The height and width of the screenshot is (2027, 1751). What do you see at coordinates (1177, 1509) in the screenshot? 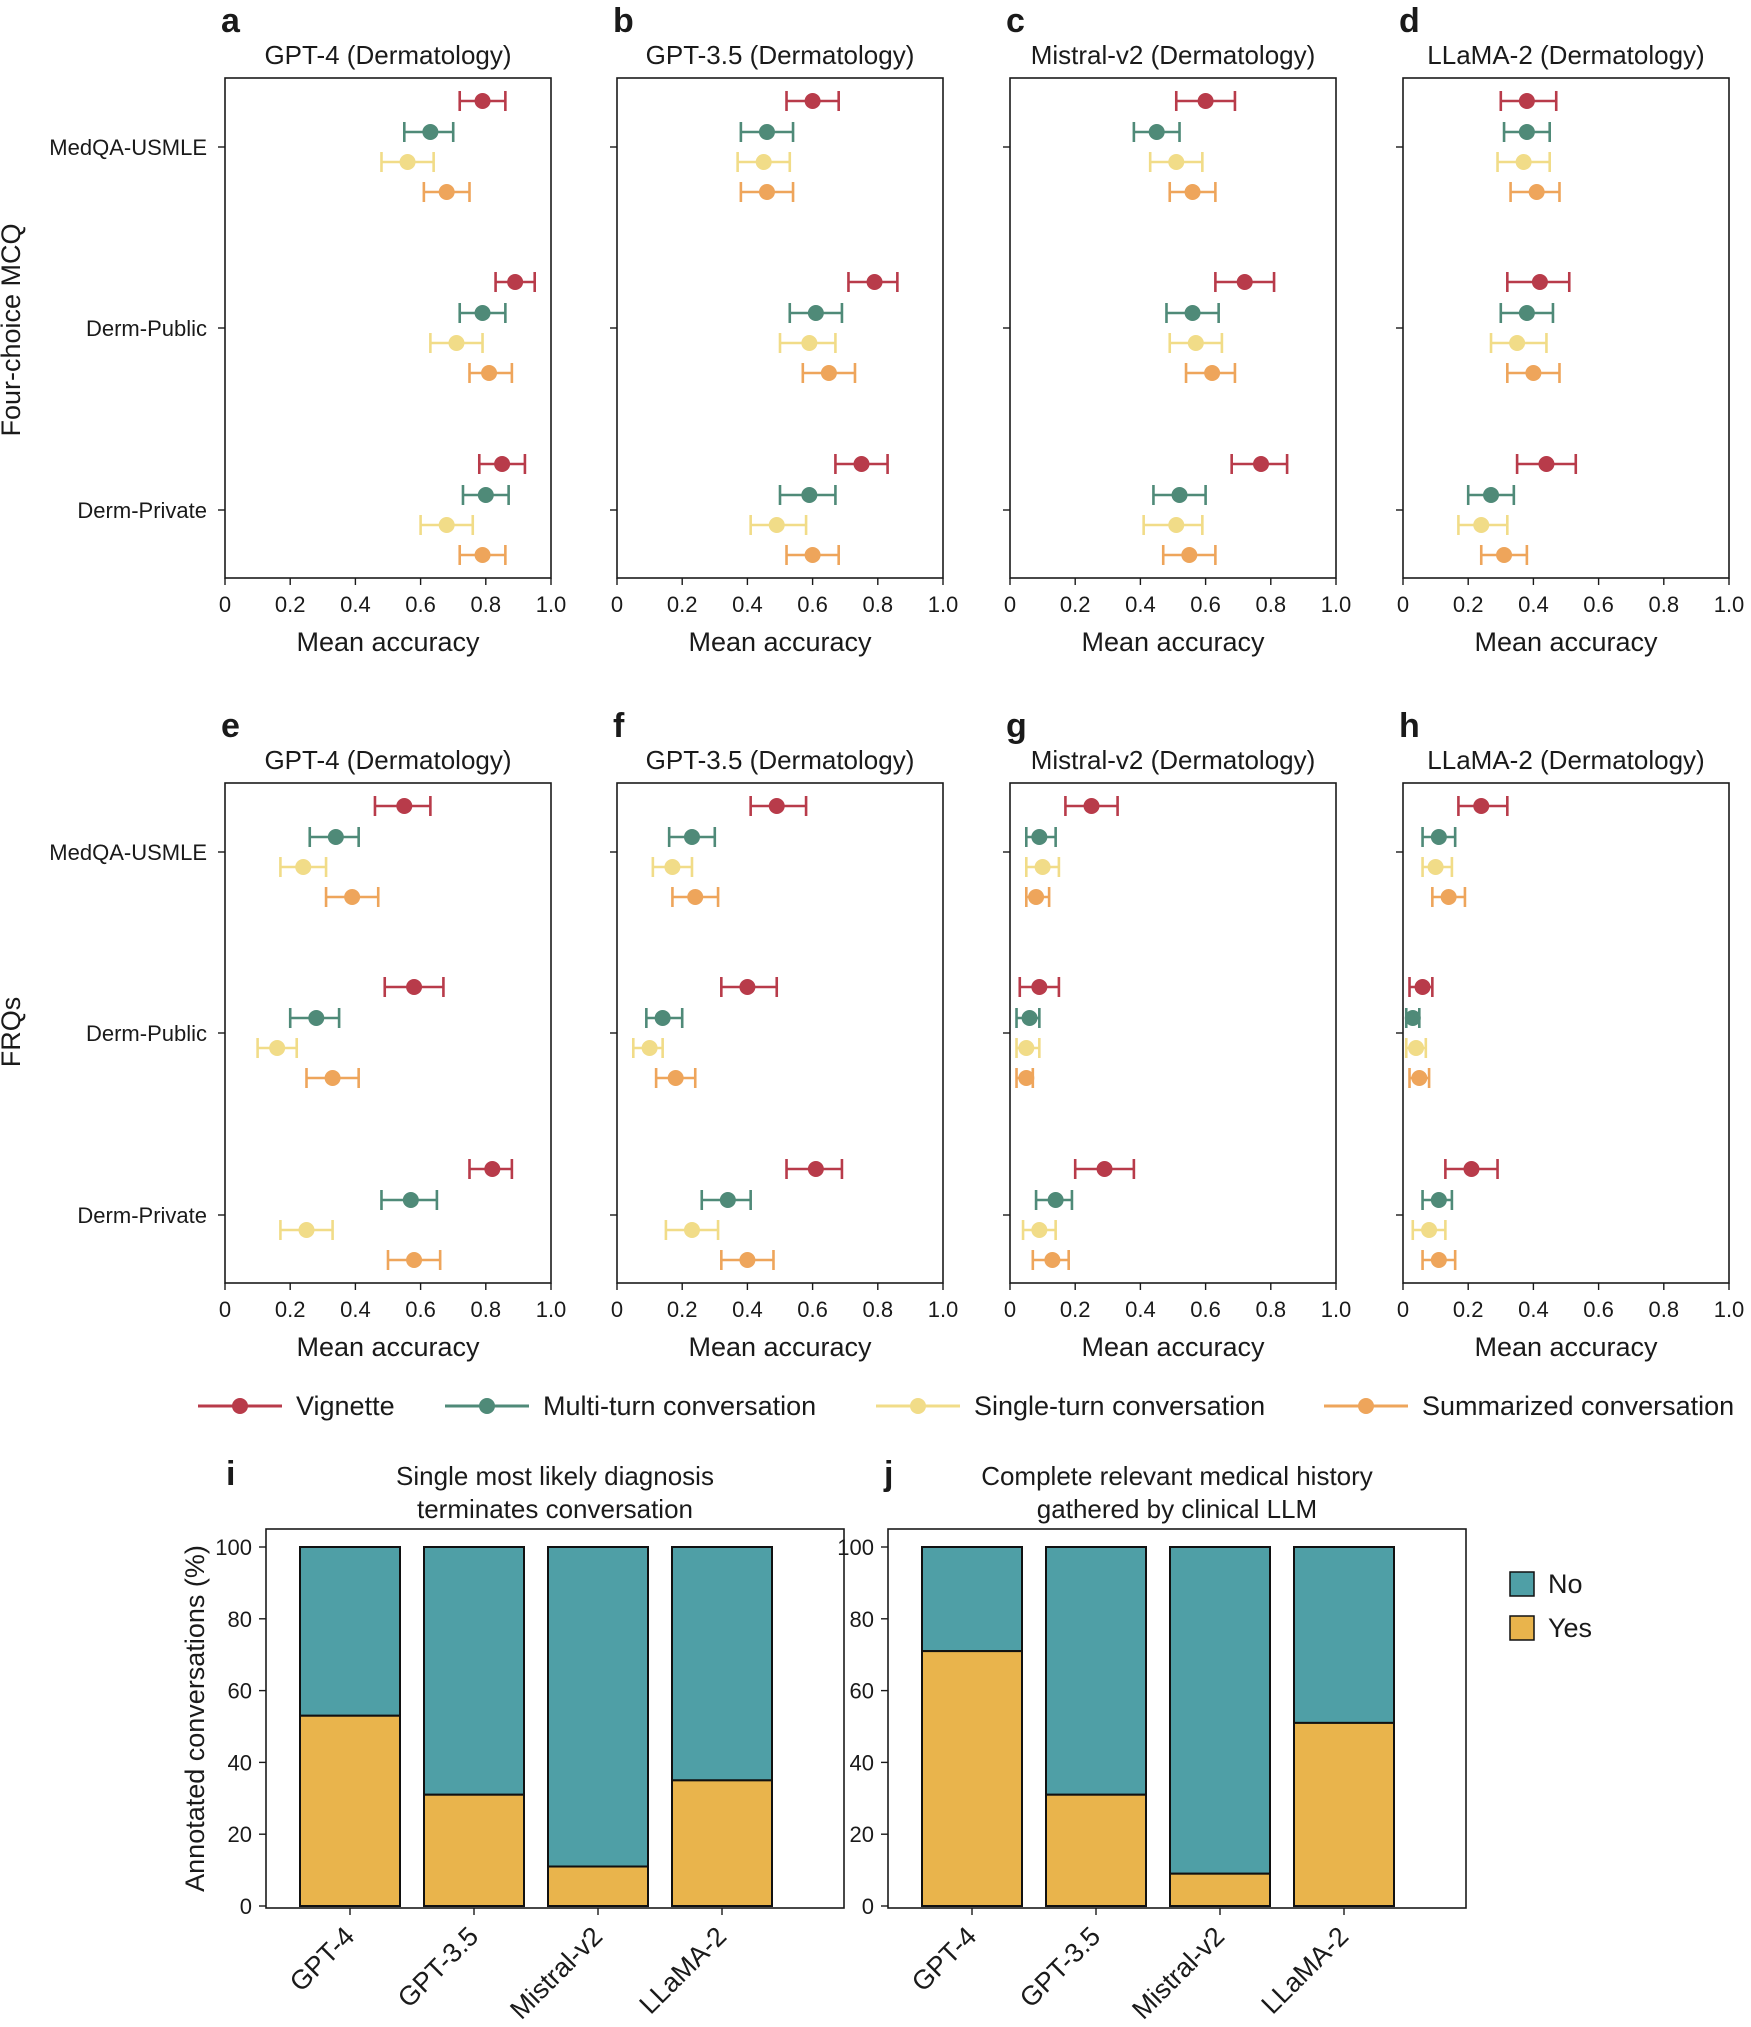
I see `panel-title-line-2: gathered by clinical LLM` at bounding box center [1177, 1509].